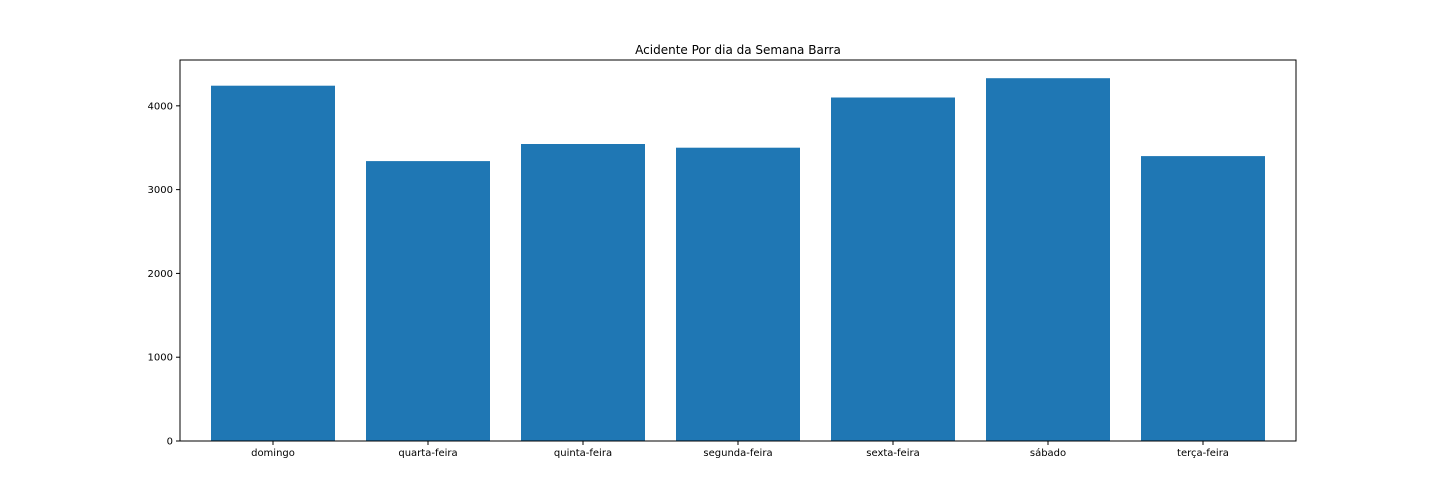 The height and width of the screenshot is (504, 1440). Describe the element at coordinates (427, 453) in the screenshot. I see `x-tick-label: quarta-feira` at that location.